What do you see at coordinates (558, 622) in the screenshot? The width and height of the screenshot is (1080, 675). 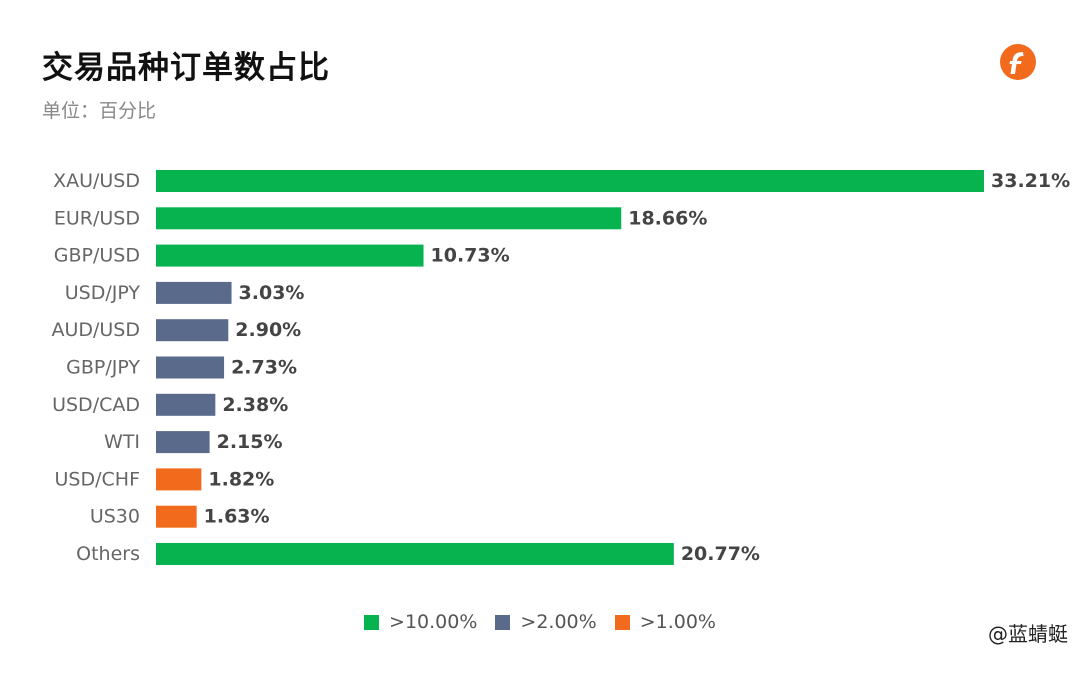 I see `legend-label: >2.00%` at bounding box center [558, 622].